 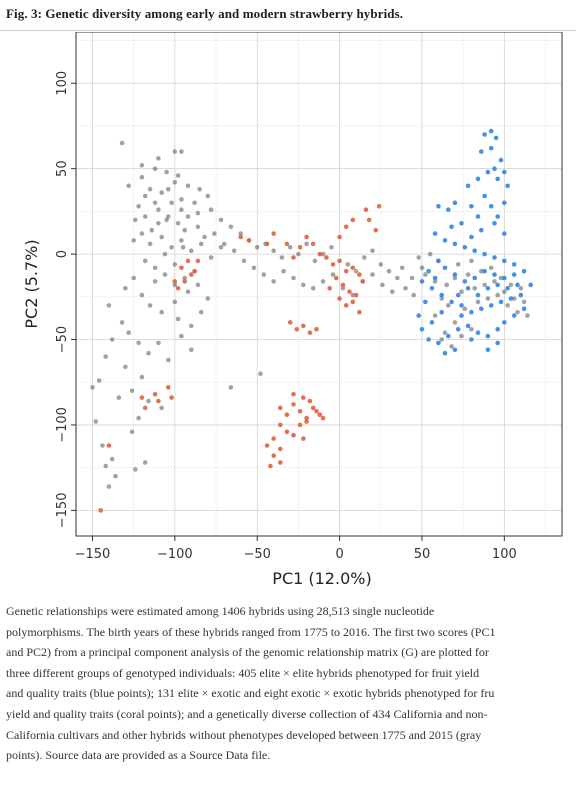 What do you see at coordinates (257, 554) in the screenshot?
I see `x-tick-label: −50` at bounding box center [257, 554].